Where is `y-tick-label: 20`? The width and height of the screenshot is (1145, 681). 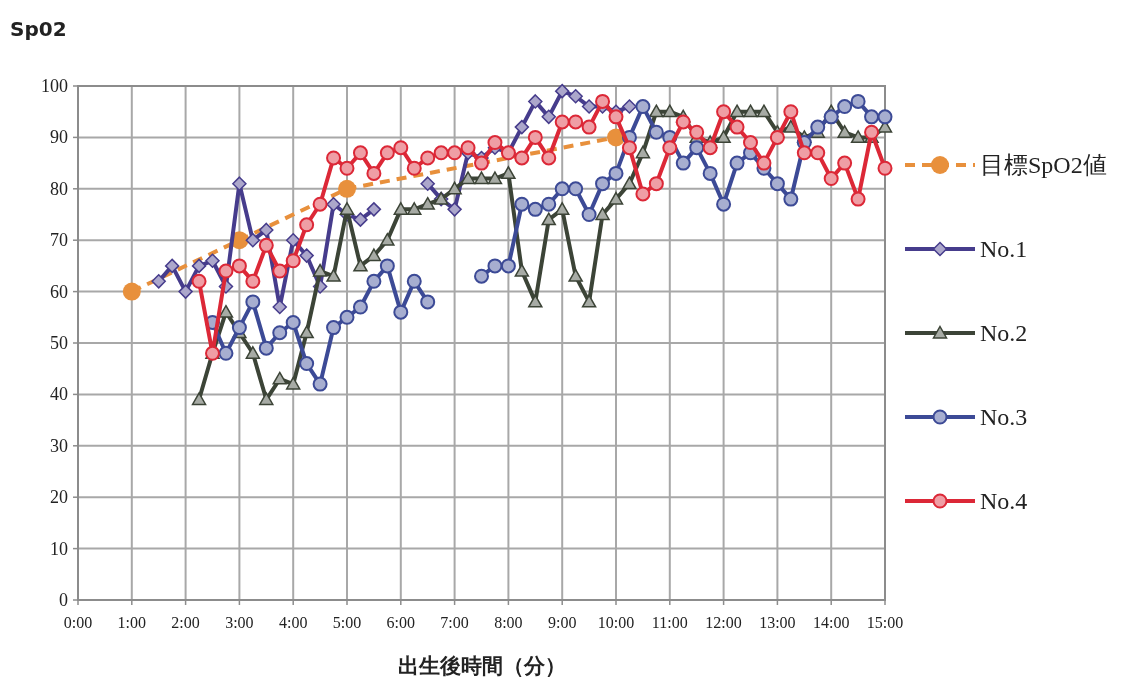
y-tick-label: 20 is located at coordinates (59, 497).